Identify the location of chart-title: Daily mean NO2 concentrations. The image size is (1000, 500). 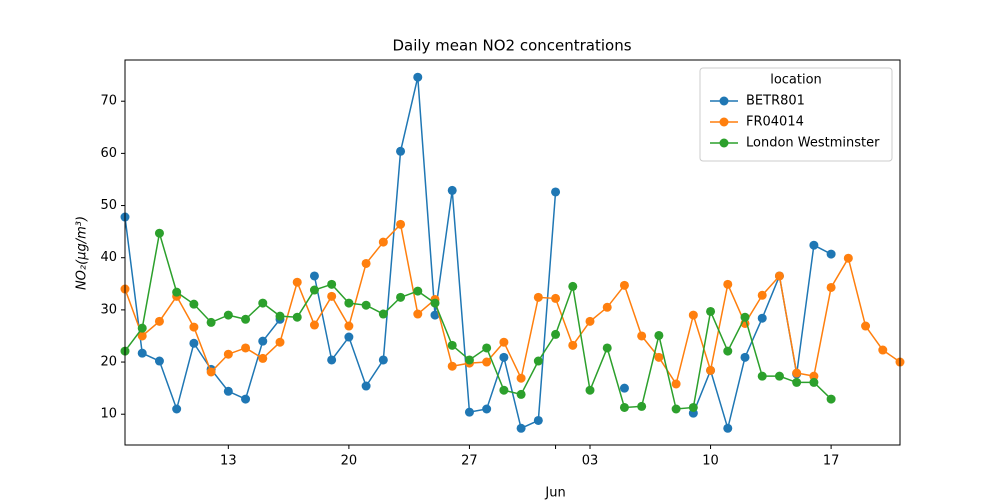
(511, 46).